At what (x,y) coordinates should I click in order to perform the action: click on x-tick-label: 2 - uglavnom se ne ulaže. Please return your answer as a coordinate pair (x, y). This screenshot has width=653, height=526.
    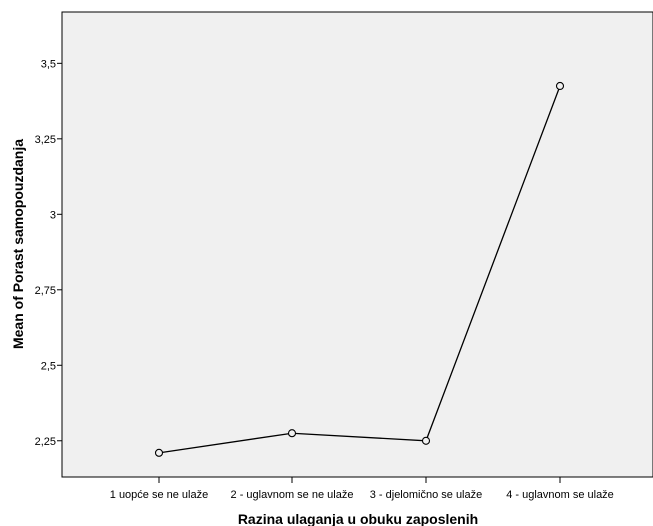
    Looking at the image, I should click on (292, 495).